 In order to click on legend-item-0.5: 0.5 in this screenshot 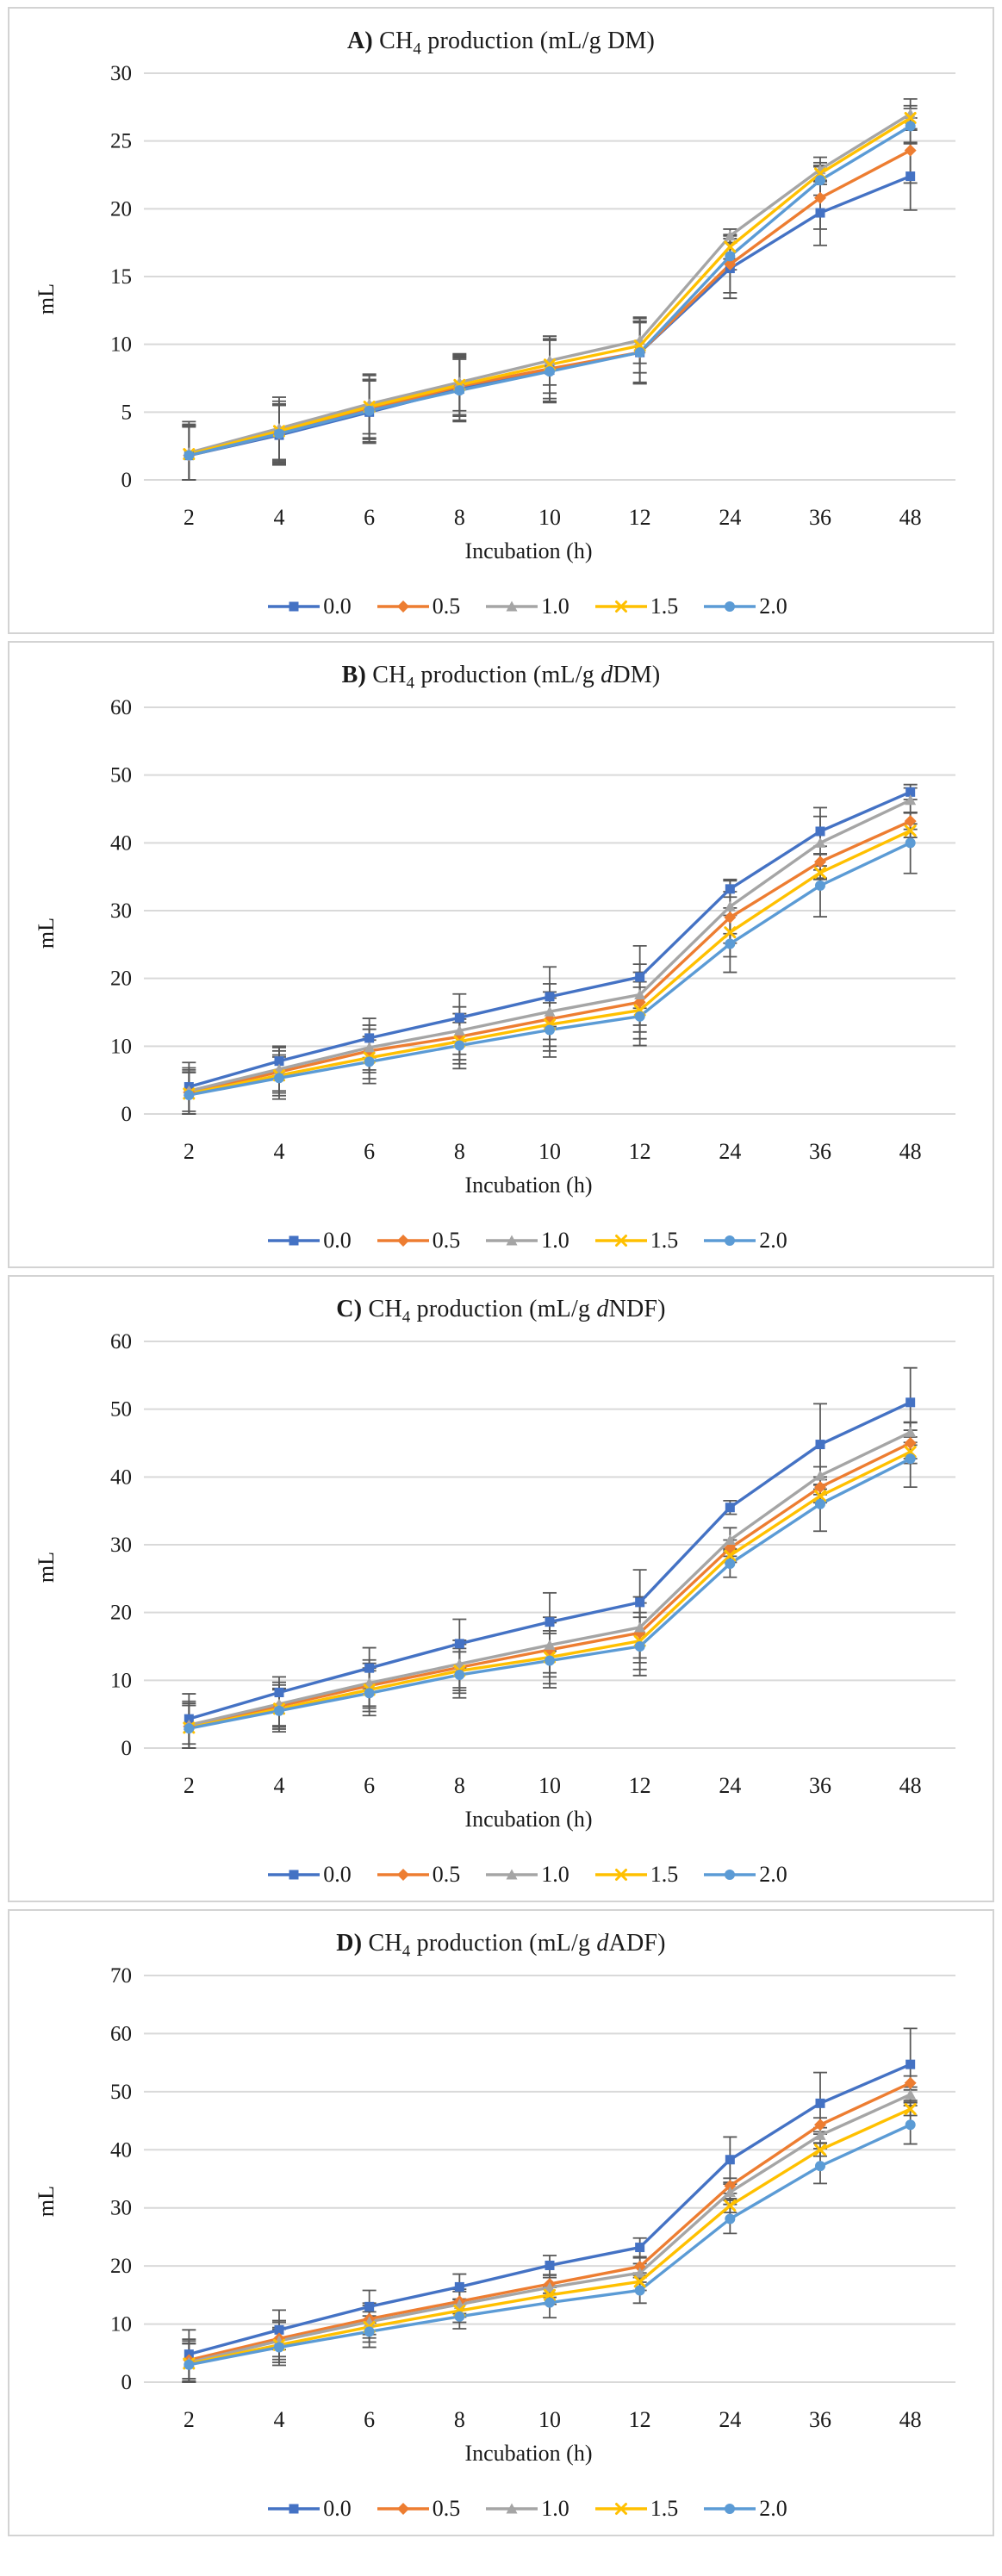, I will do `click(418, 1241)`.